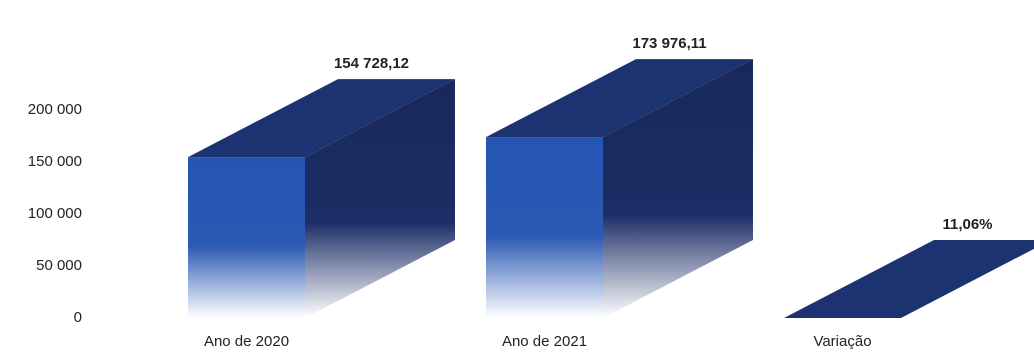 This screenshot has height=356, width=1034. Describe the element at coordinates (55, 161) in the screenshot. I see `y-tick-label: 150 000` at that location.